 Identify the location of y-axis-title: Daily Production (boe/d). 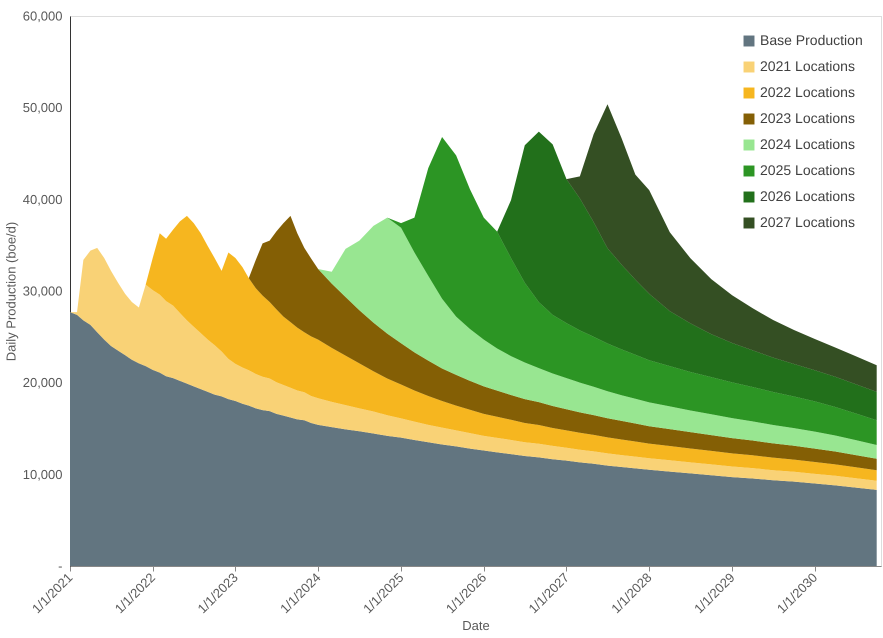
(11, 292).